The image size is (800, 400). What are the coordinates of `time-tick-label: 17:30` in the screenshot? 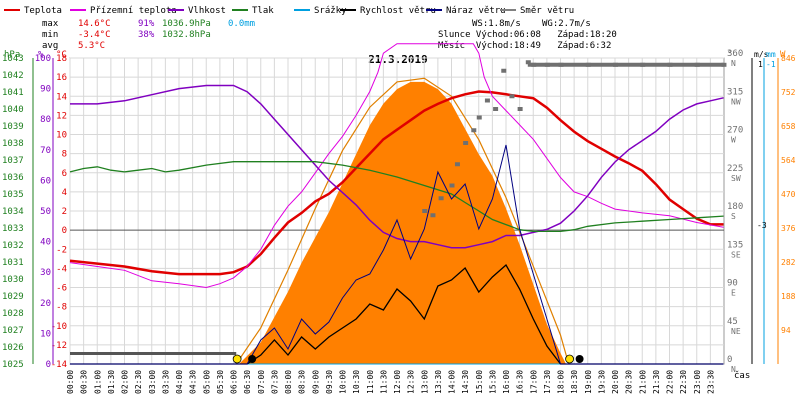 It's located at (547, 382).